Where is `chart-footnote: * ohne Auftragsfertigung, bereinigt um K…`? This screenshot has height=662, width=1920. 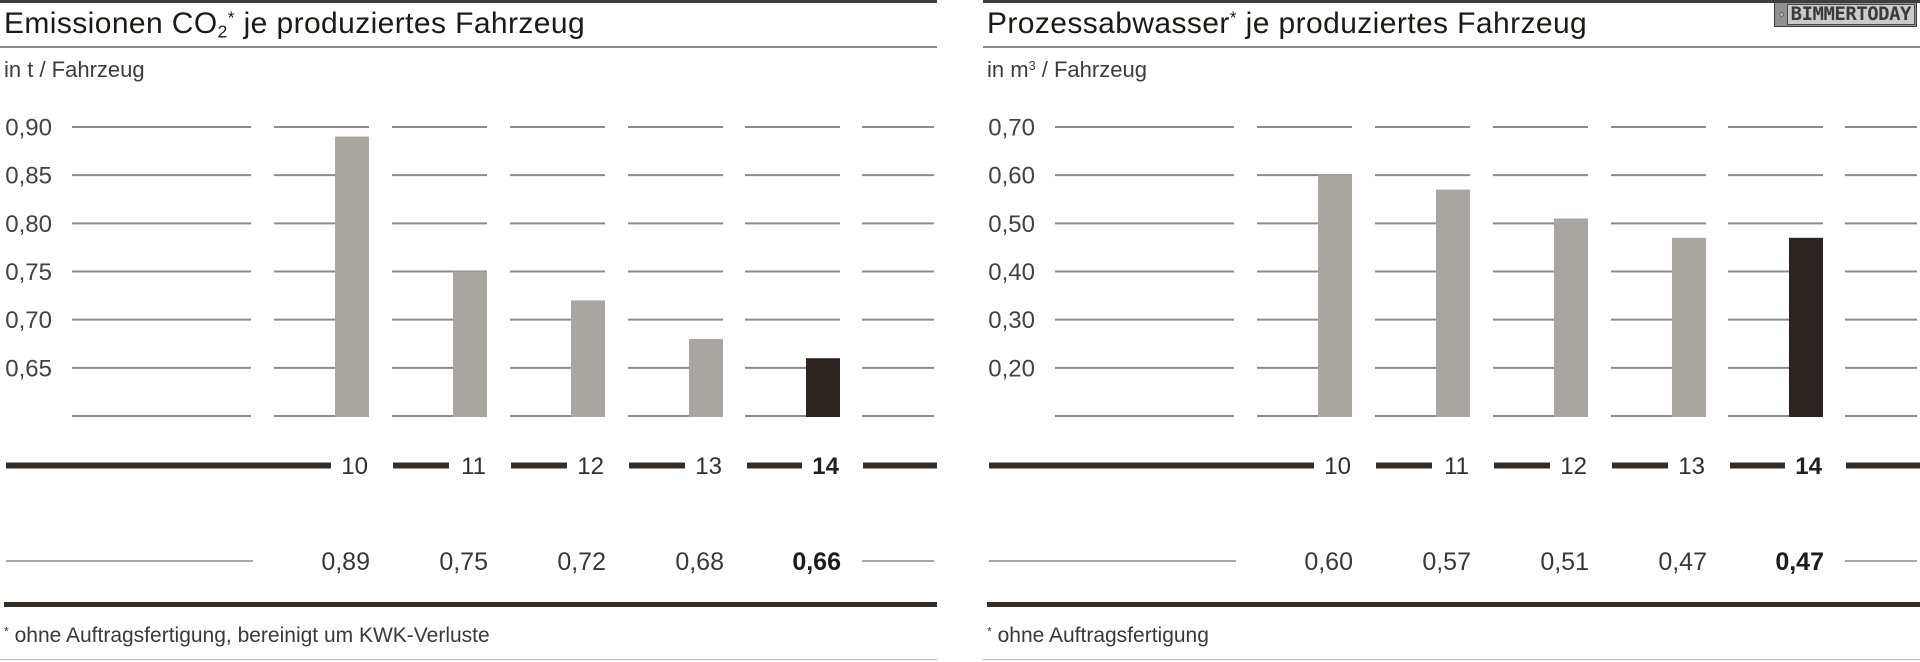
chart-footnote: * ohne Auftragsfertigung, bereinigt um K… is located at coordinates (247, 635).